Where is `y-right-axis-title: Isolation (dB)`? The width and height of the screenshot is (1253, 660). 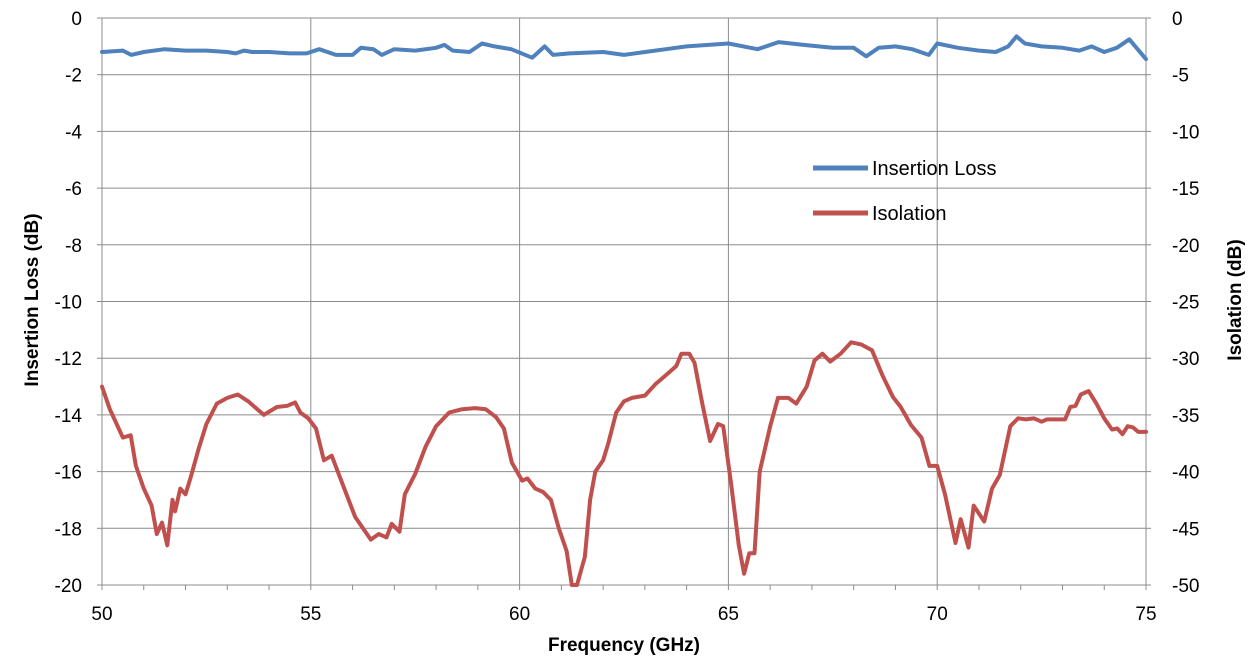 y-right-axis-title: Isolation (dB) is located at coordinates (1235, 299).